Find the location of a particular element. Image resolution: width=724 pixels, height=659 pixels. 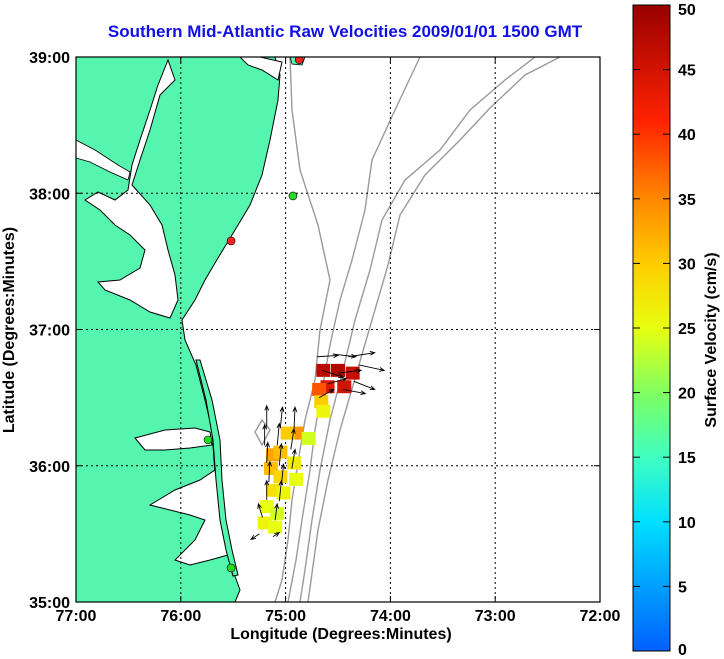

colorbar-tick-label: 35 is located at coordinates (687, 200).